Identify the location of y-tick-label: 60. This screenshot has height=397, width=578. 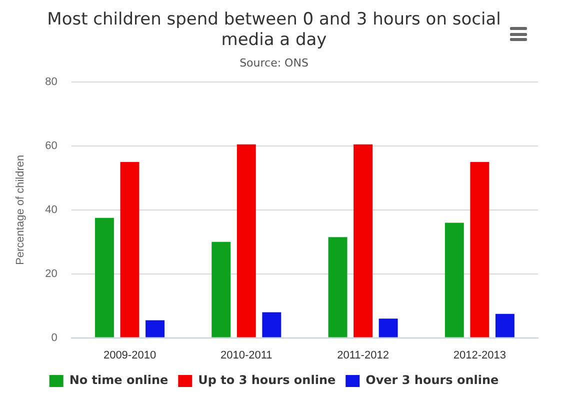
(51, 146).